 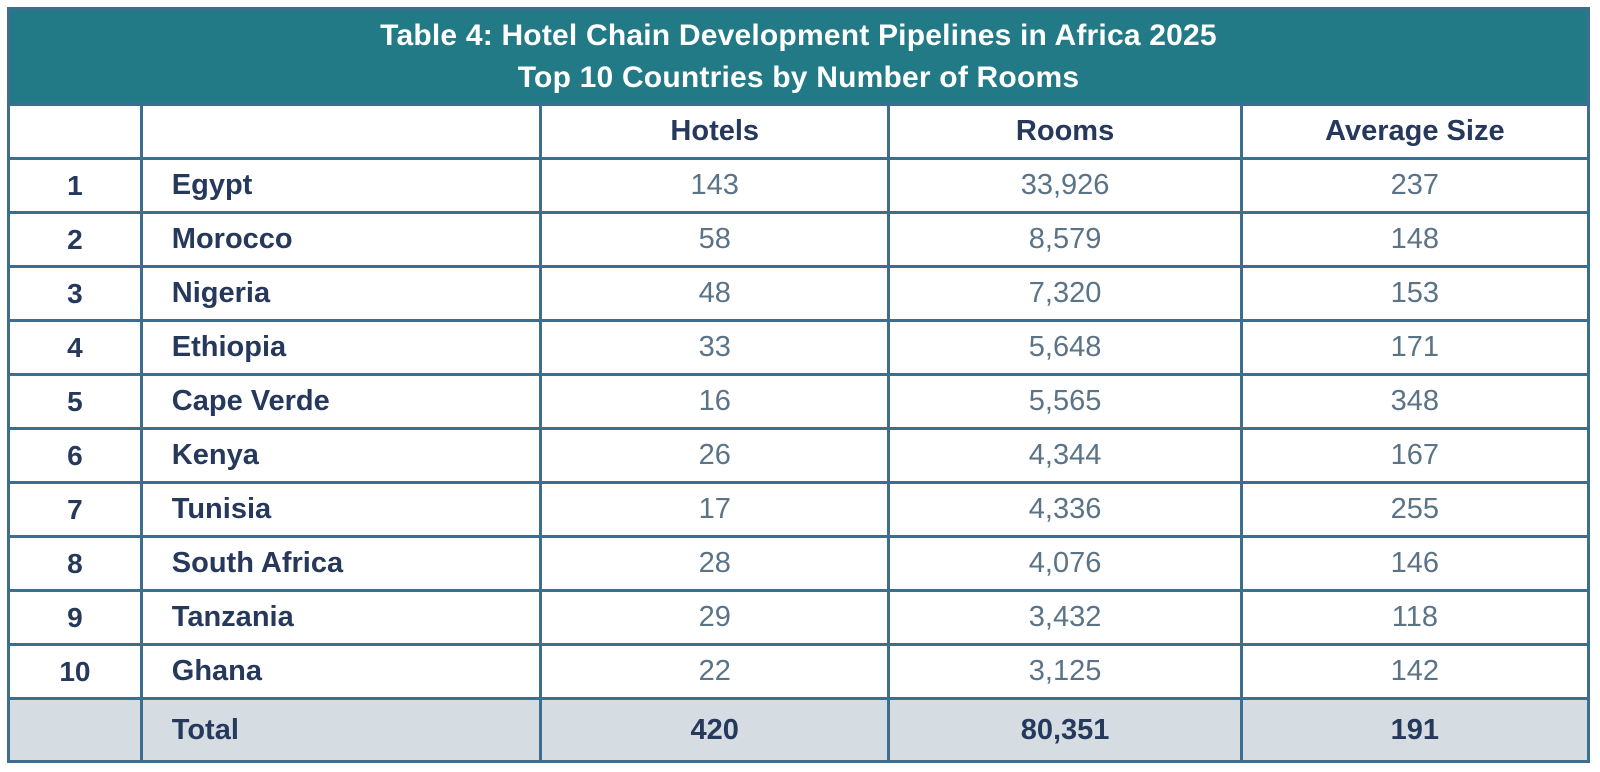 I want to click on rooms-cell: 4,344, so click(x=1066, y=457).